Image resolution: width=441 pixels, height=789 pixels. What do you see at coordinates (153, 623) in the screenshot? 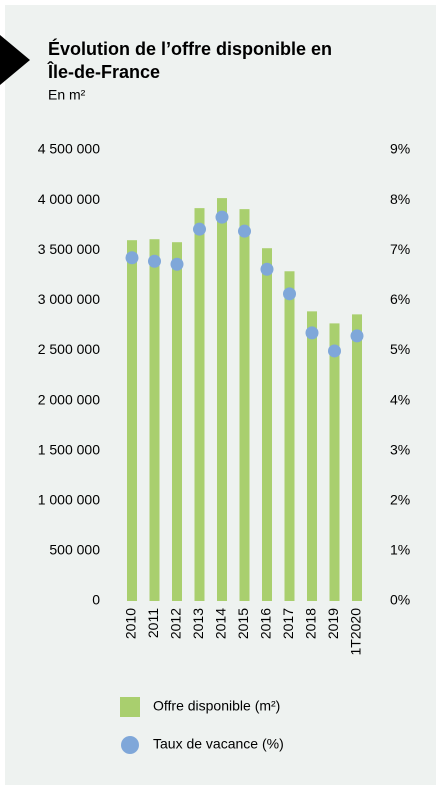
I see `x-tick-label: 2011` at bounding box center [153, 623].